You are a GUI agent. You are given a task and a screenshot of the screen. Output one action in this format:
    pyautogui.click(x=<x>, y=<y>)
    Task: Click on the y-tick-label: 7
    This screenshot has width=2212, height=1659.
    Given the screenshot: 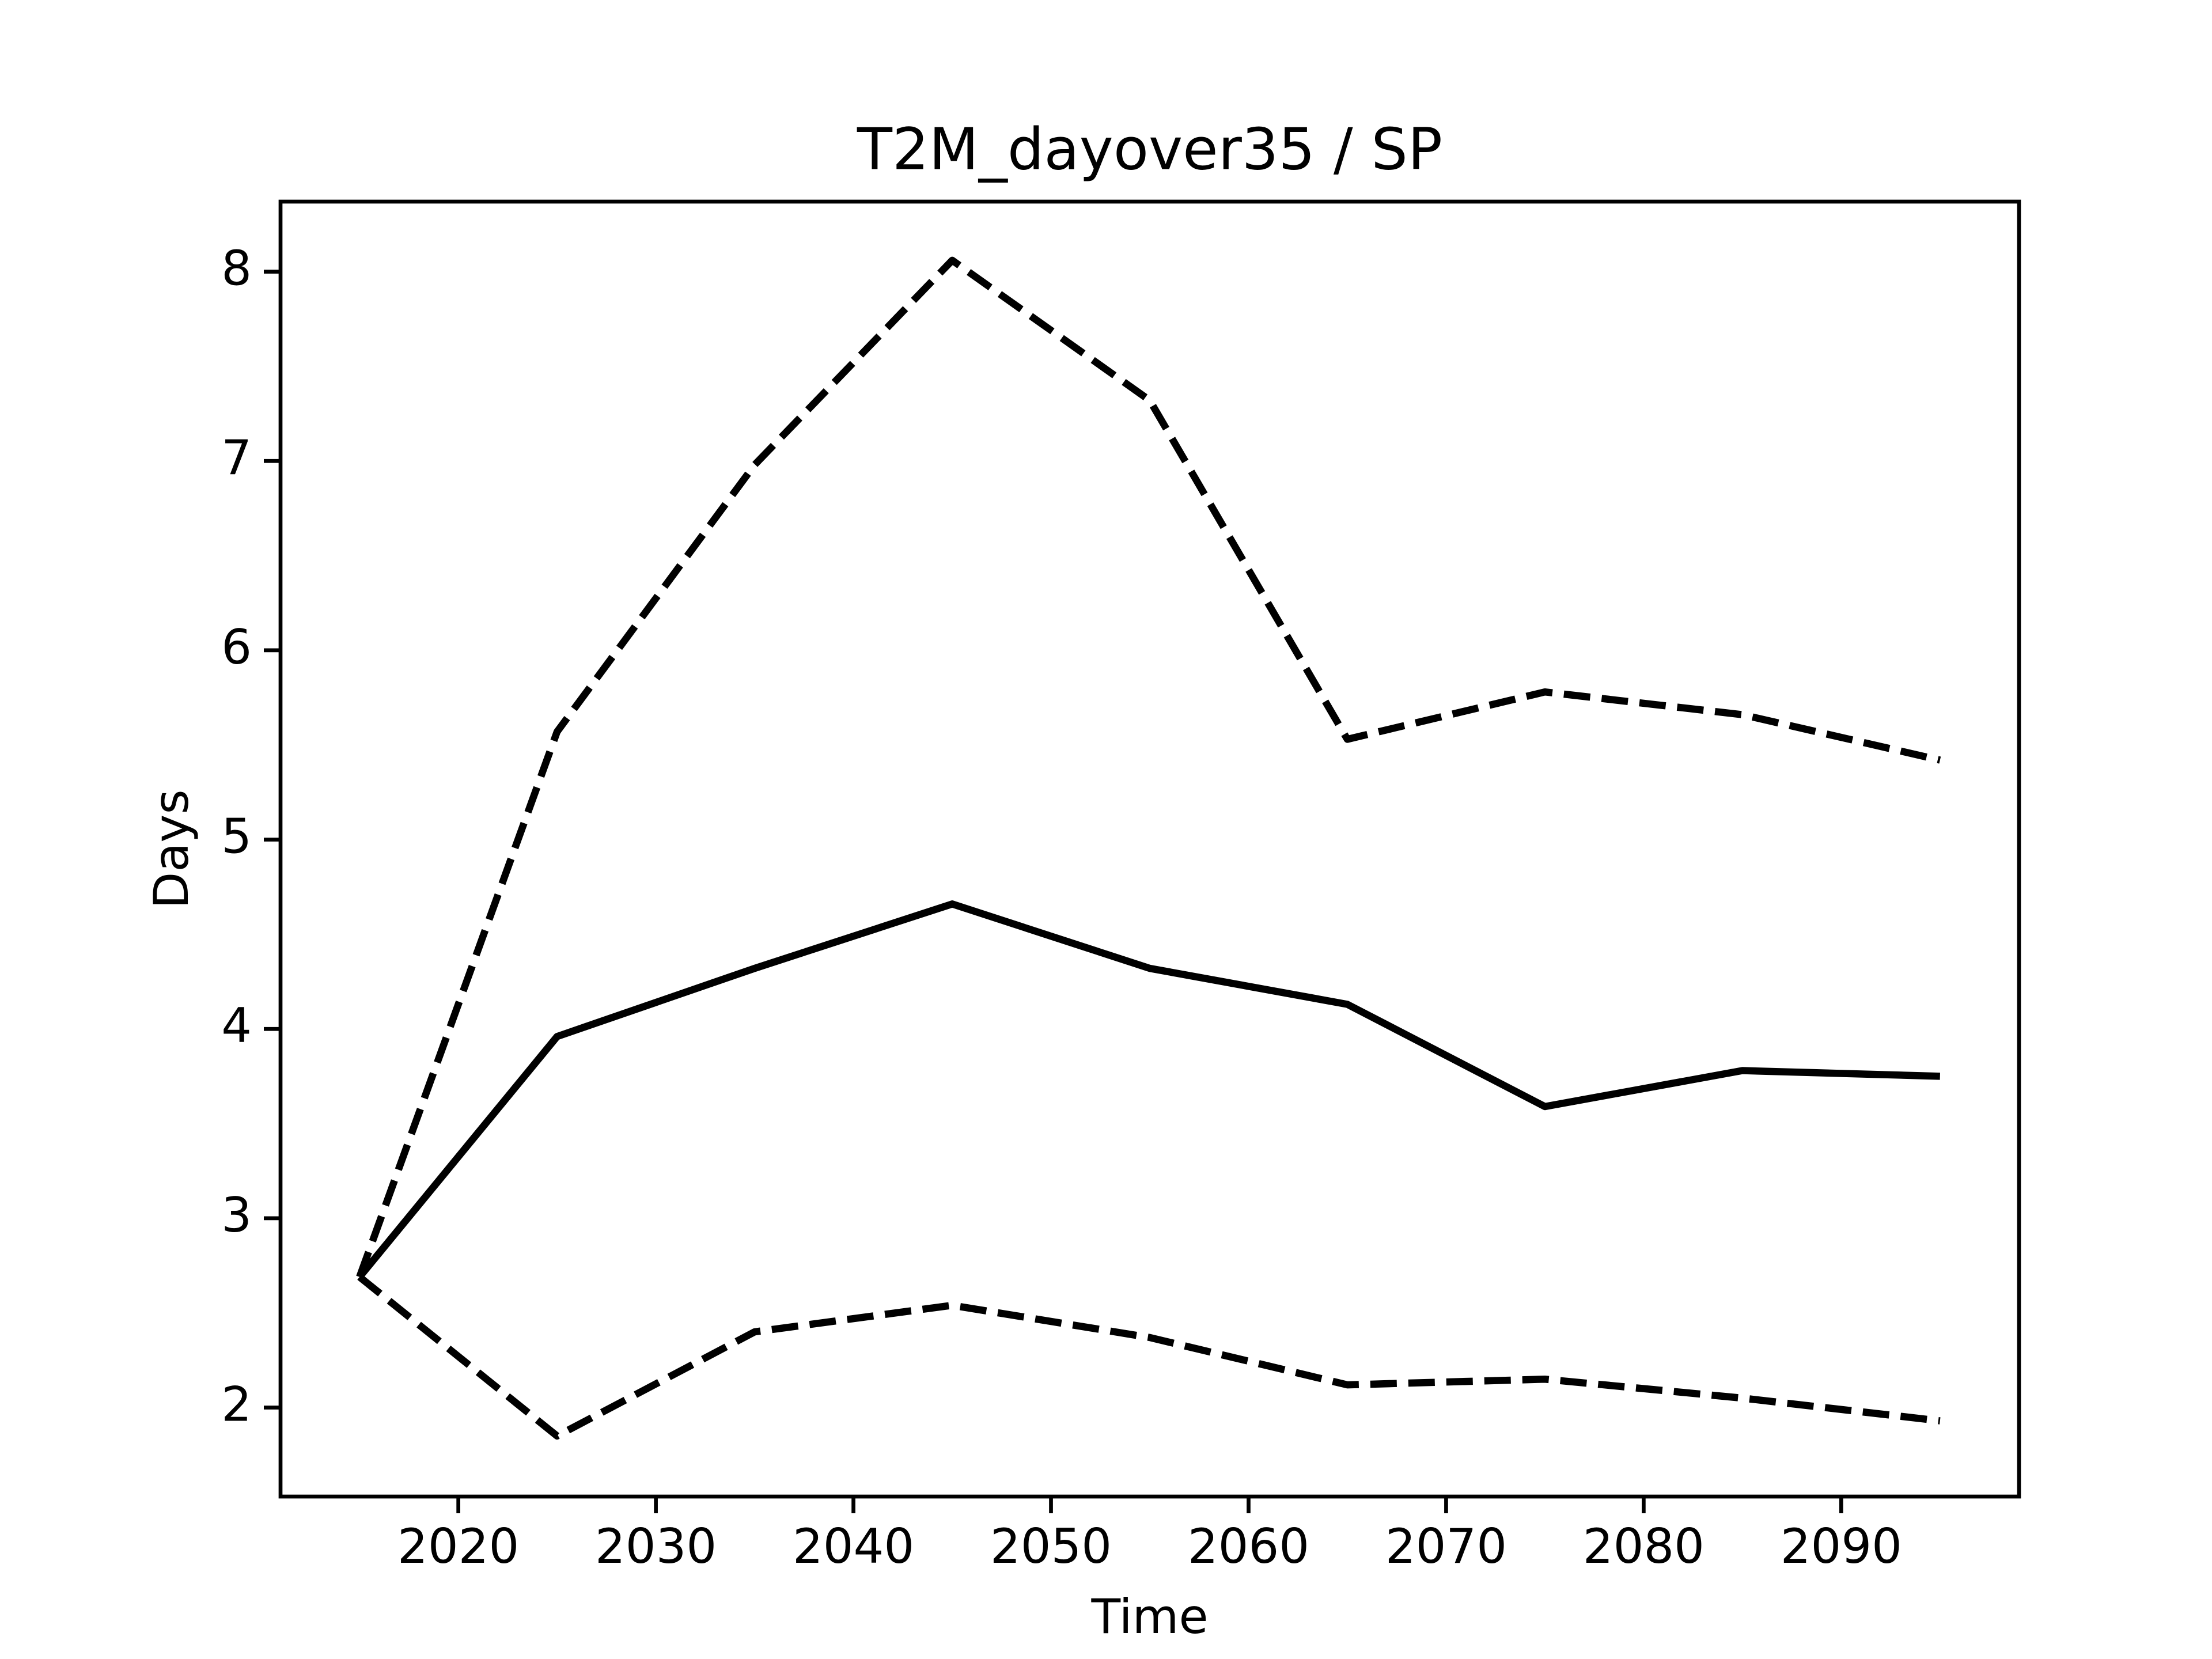 What is the action you would take?
    pyautogui.click(x=236, y=458)
    